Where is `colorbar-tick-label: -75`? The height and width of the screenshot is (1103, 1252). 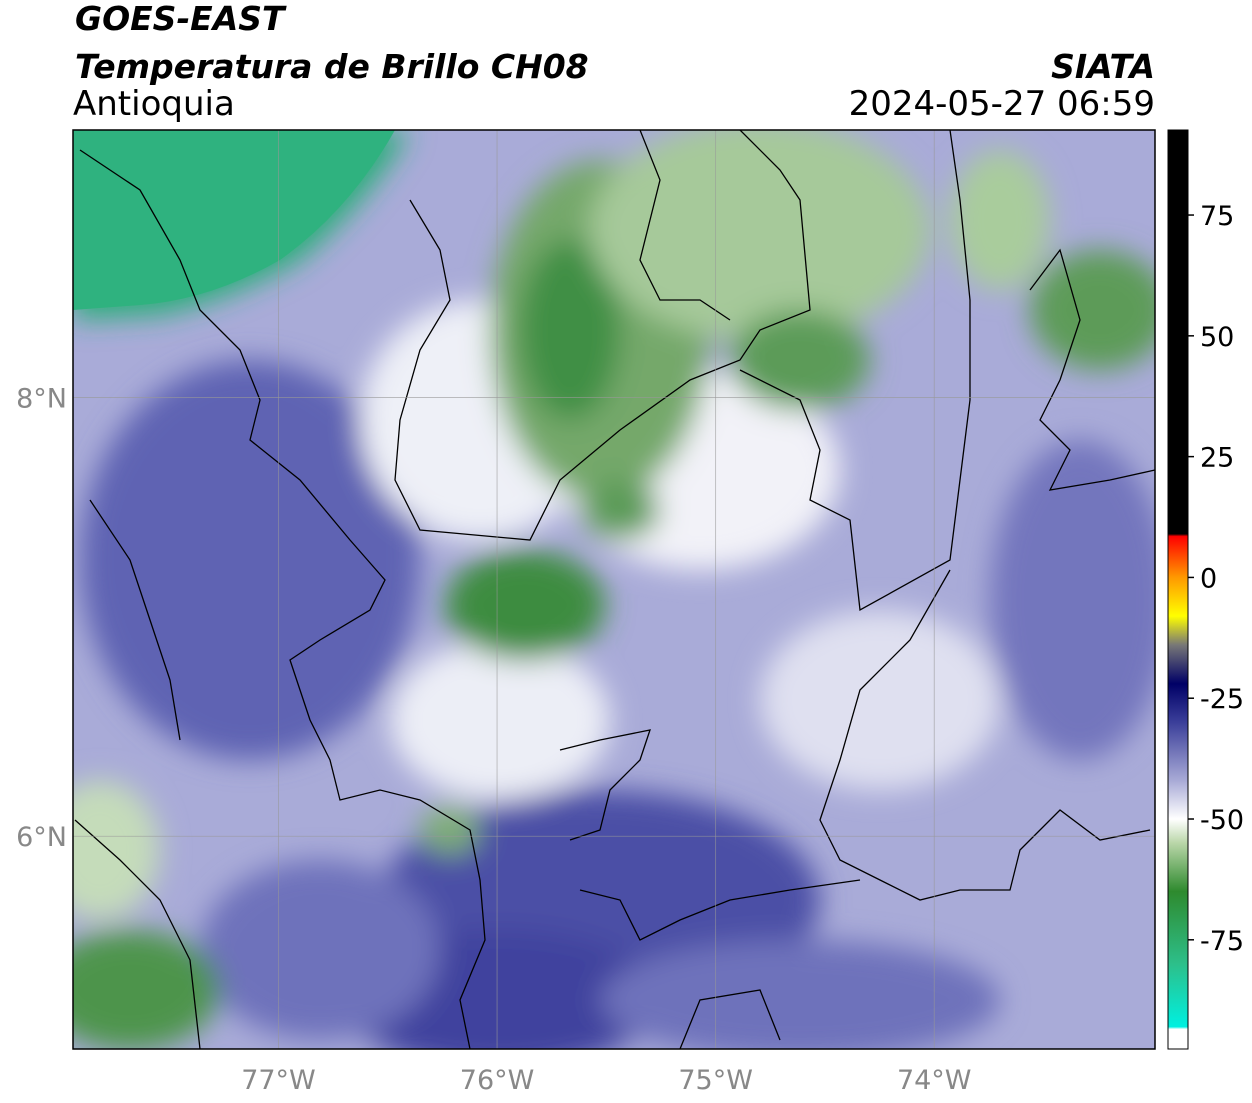
colorbar-tick-label: -75 is located at coordinates (1222, 941).